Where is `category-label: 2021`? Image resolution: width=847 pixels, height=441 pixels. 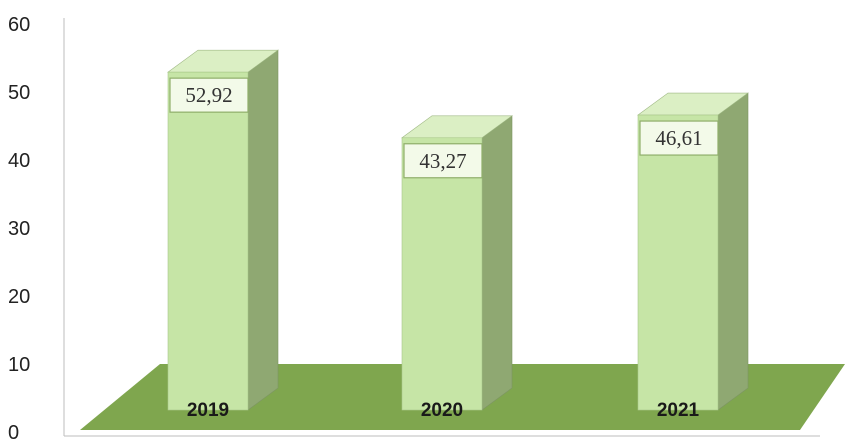
category-label: 2021 is located at coordinates (678, 410).